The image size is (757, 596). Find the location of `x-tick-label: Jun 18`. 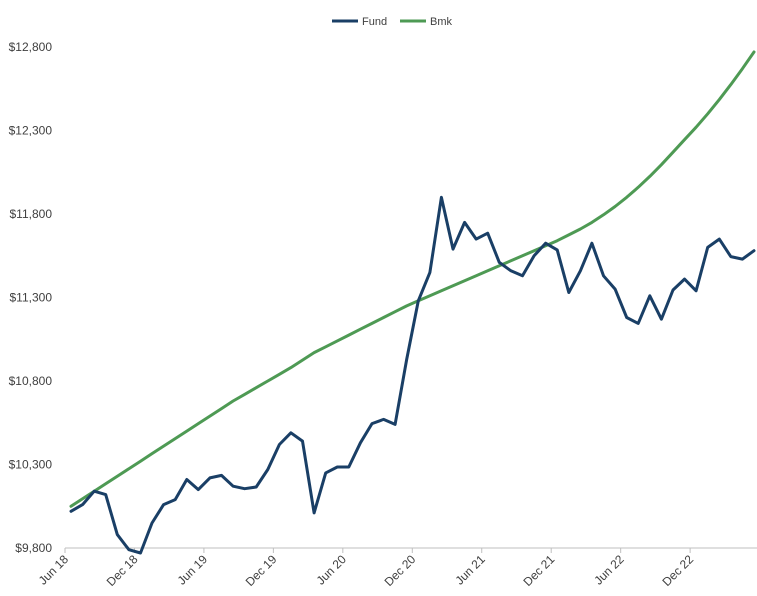

x-tick-label: Jun 18 is located at coordinates (54, 570).